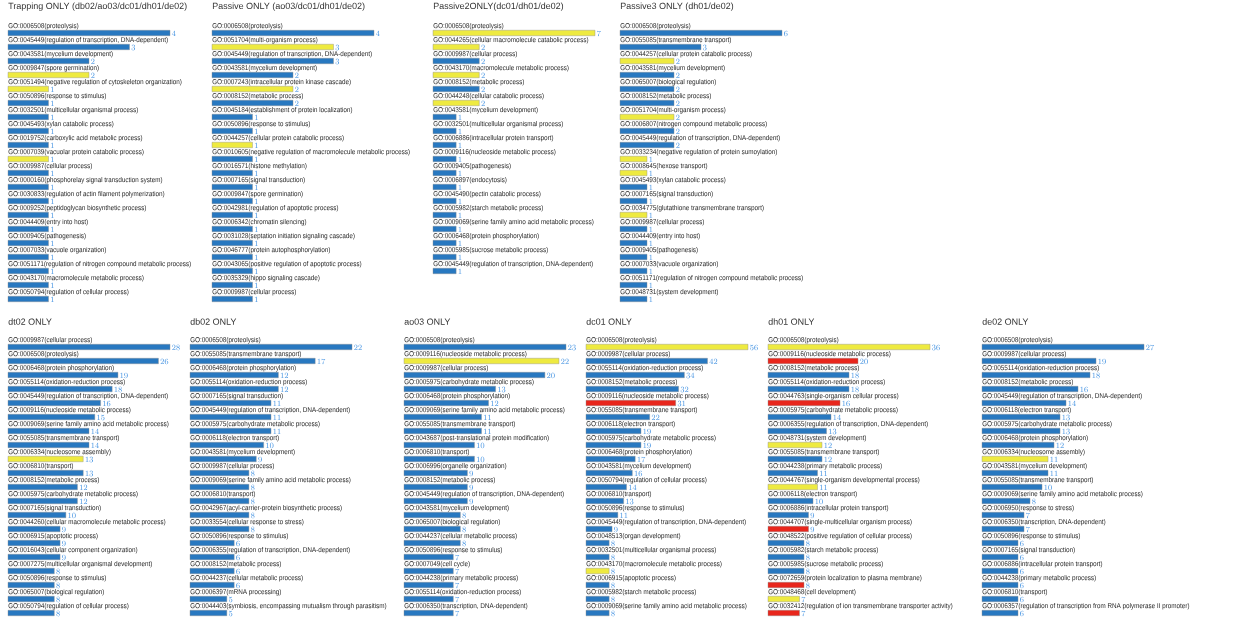 This screenshot has width=1246, height=617. Describe the element at coordinates (791, 321) in the screenshot. I see `chart-title: dh01 ONLY` at that location.